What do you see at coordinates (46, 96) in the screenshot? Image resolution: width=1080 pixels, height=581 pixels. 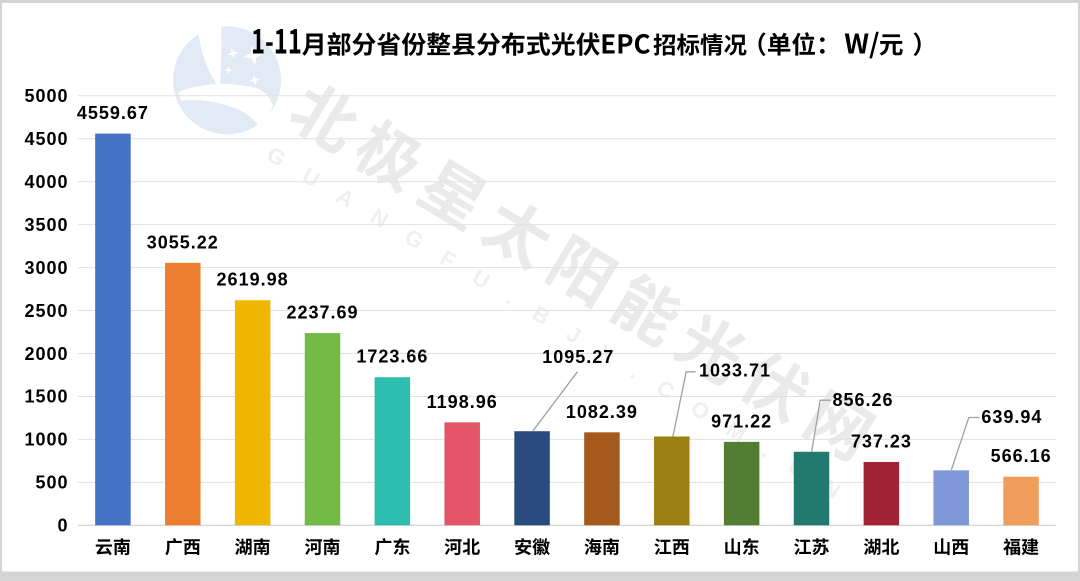 I see `svg-text: 5000` at bounding box center [46, 96].